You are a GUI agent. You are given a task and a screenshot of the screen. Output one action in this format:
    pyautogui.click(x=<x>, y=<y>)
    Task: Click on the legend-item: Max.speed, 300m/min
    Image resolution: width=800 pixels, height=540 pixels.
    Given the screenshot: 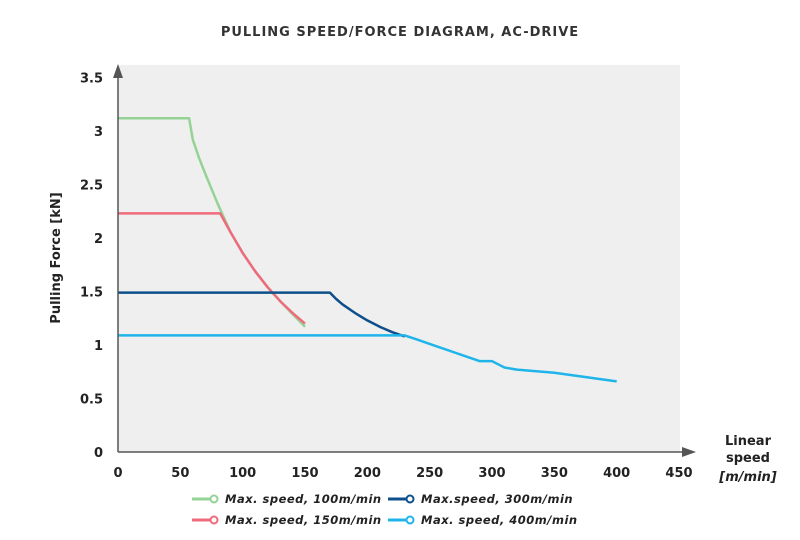 What is the action you would take?
    pyautogui.click(x=480, y=499)
    